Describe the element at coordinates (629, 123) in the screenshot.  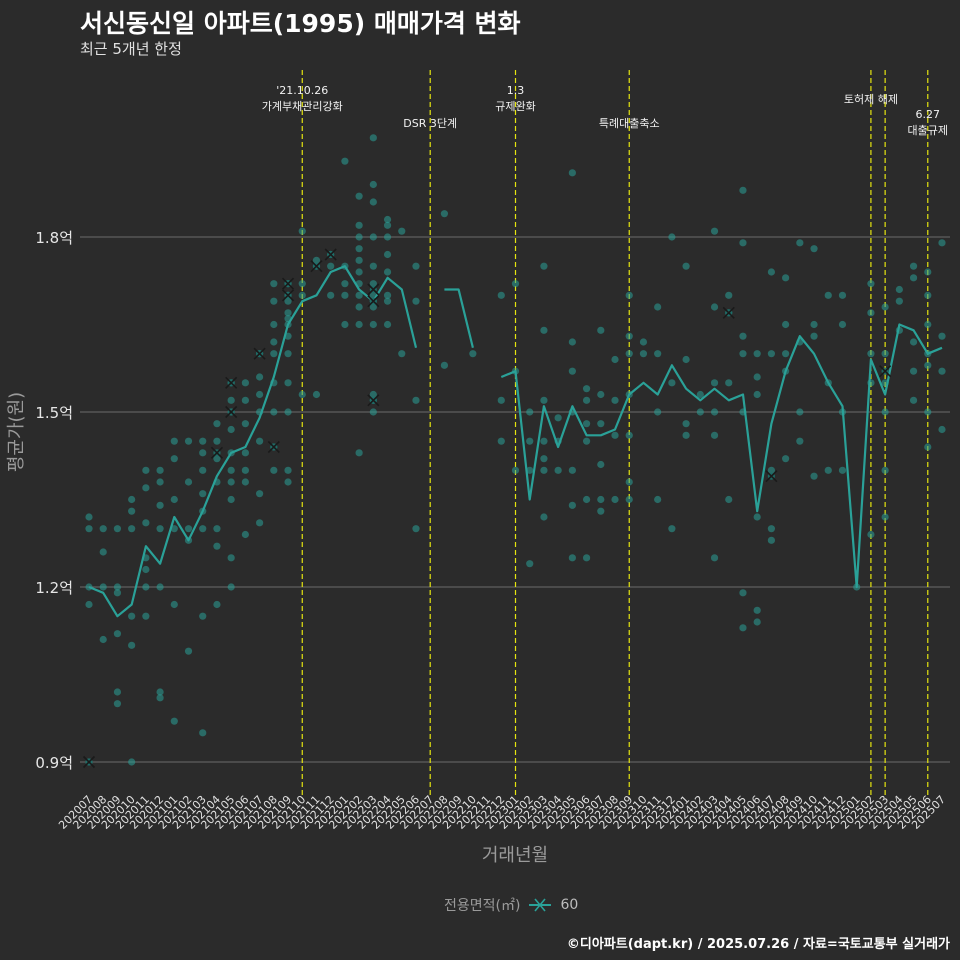
I see `event-label: 특례대출축소` at that location.